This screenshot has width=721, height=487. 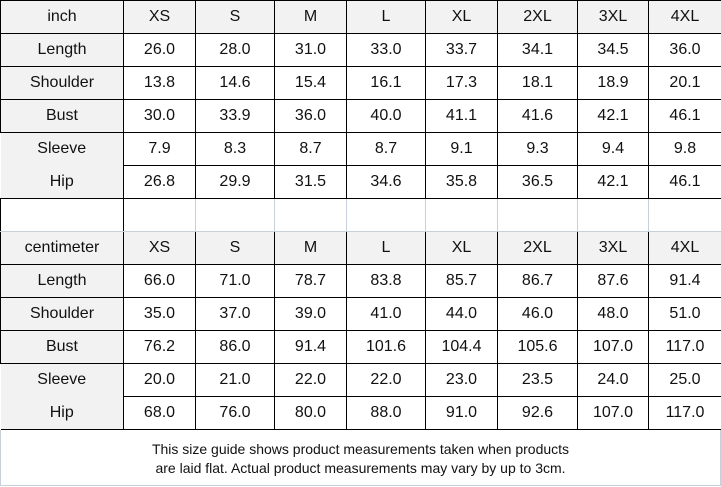 What do you see at coordinates (310, 17) in the screenshot?
I see `size-header-m: M` at bounding box center [310, 17].